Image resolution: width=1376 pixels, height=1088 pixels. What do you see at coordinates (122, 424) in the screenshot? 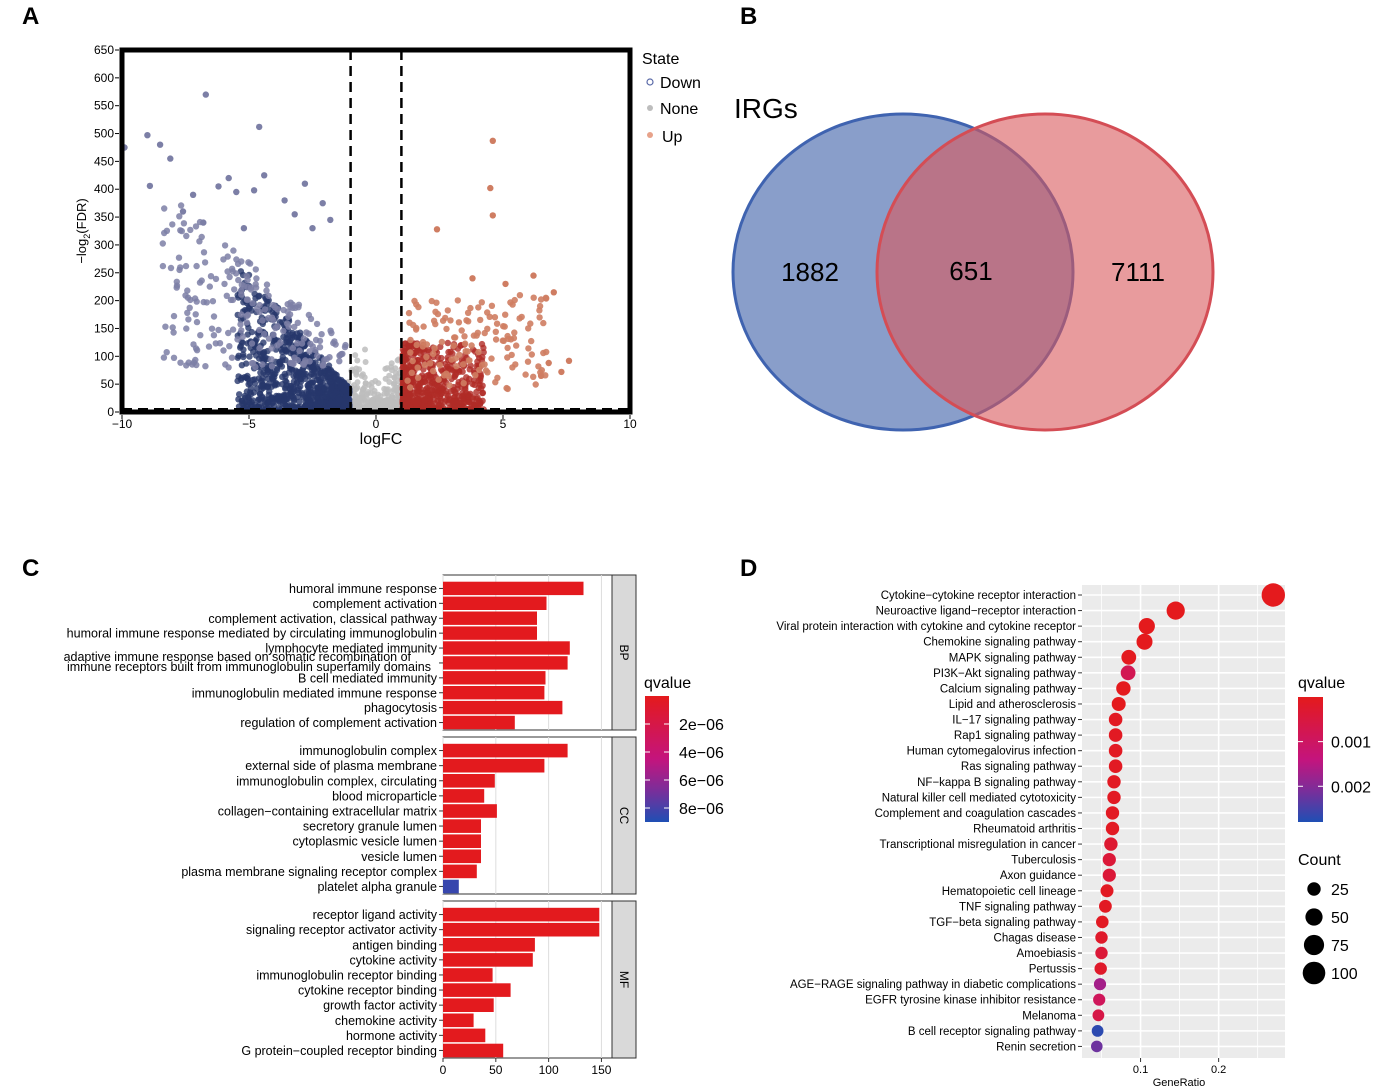
I see `x-tick-label: −10` at bounding box center [122, 424].